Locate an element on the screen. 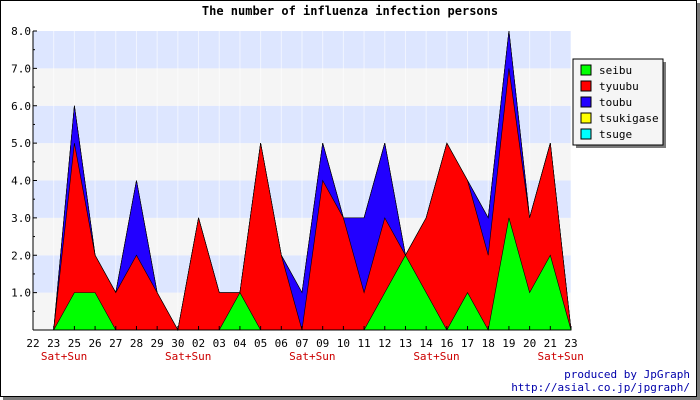  x-tick-label: 30 is located at coordinates (177, 343).